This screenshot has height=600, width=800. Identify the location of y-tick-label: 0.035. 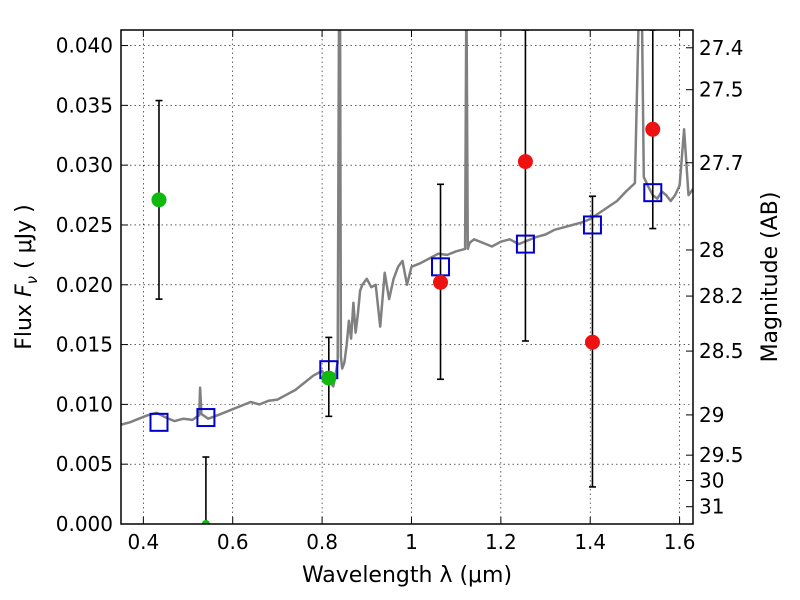
(84, 105).